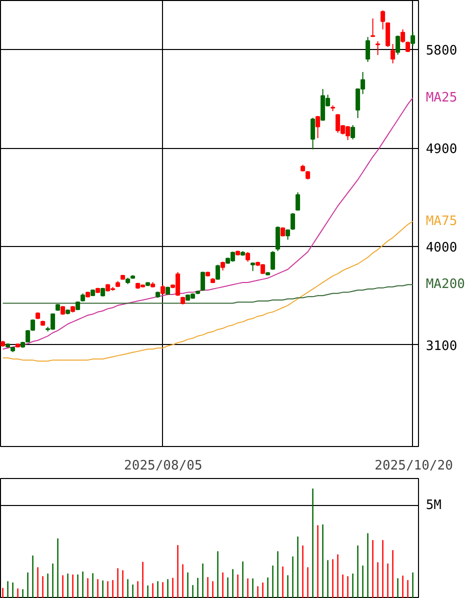 The height and width of the screenshot is (598, 472). I want to click on line-series, so click(208, 294).